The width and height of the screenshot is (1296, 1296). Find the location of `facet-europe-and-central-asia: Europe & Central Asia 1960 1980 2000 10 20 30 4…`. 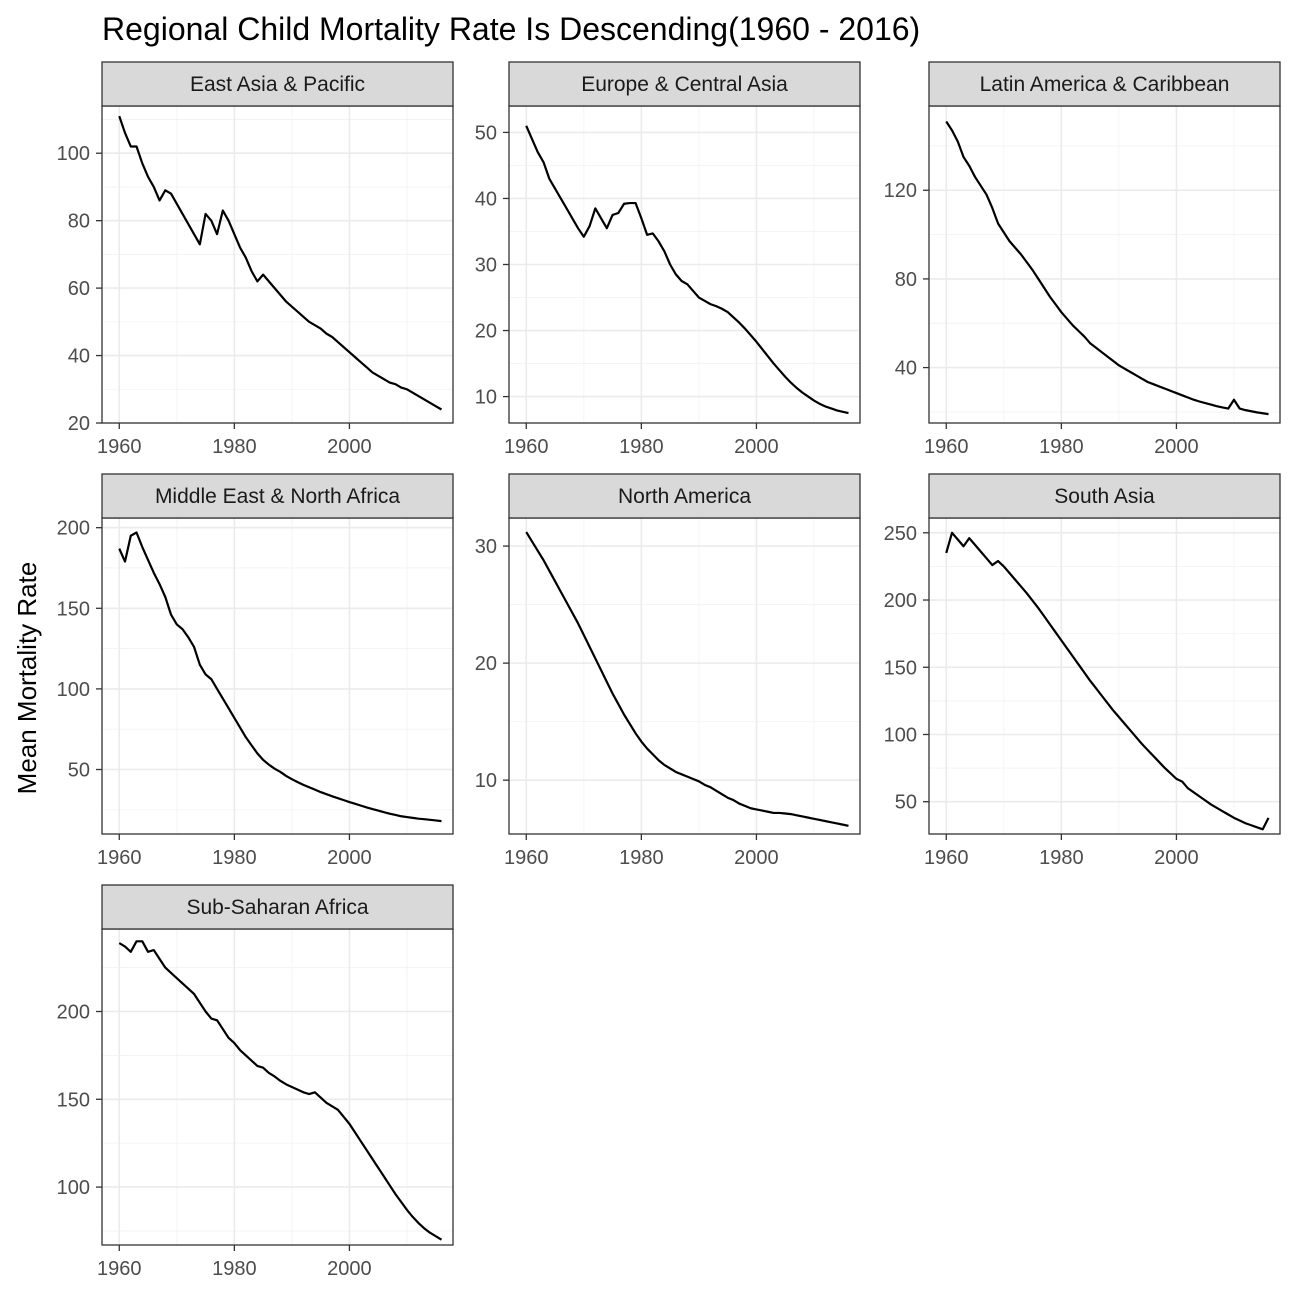

facet-europe-and-central-asia: Europe & Central Asia 1960 1980 2000 10 20 30 4… is located at coordinates (668, 259).